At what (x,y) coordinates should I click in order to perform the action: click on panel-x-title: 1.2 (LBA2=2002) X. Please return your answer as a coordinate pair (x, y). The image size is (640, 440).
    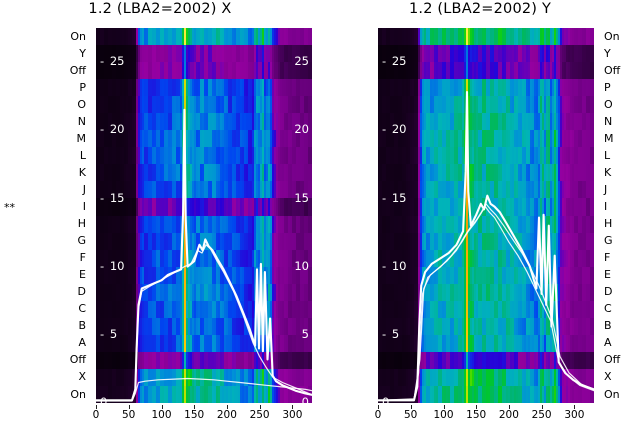
    Looking at the image, I should click on (160, 9).